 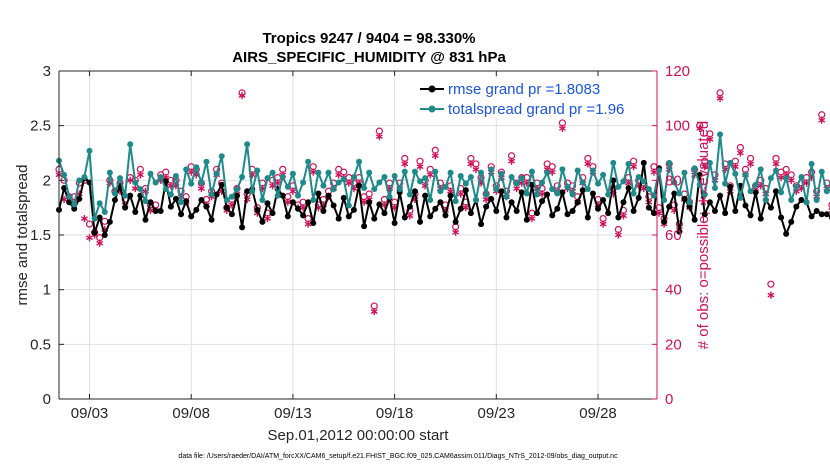 What do you see at coordinates (673, 180) in the screenshot?
I see `y-right-tick-label: 80` at bounding box center [673, 180].